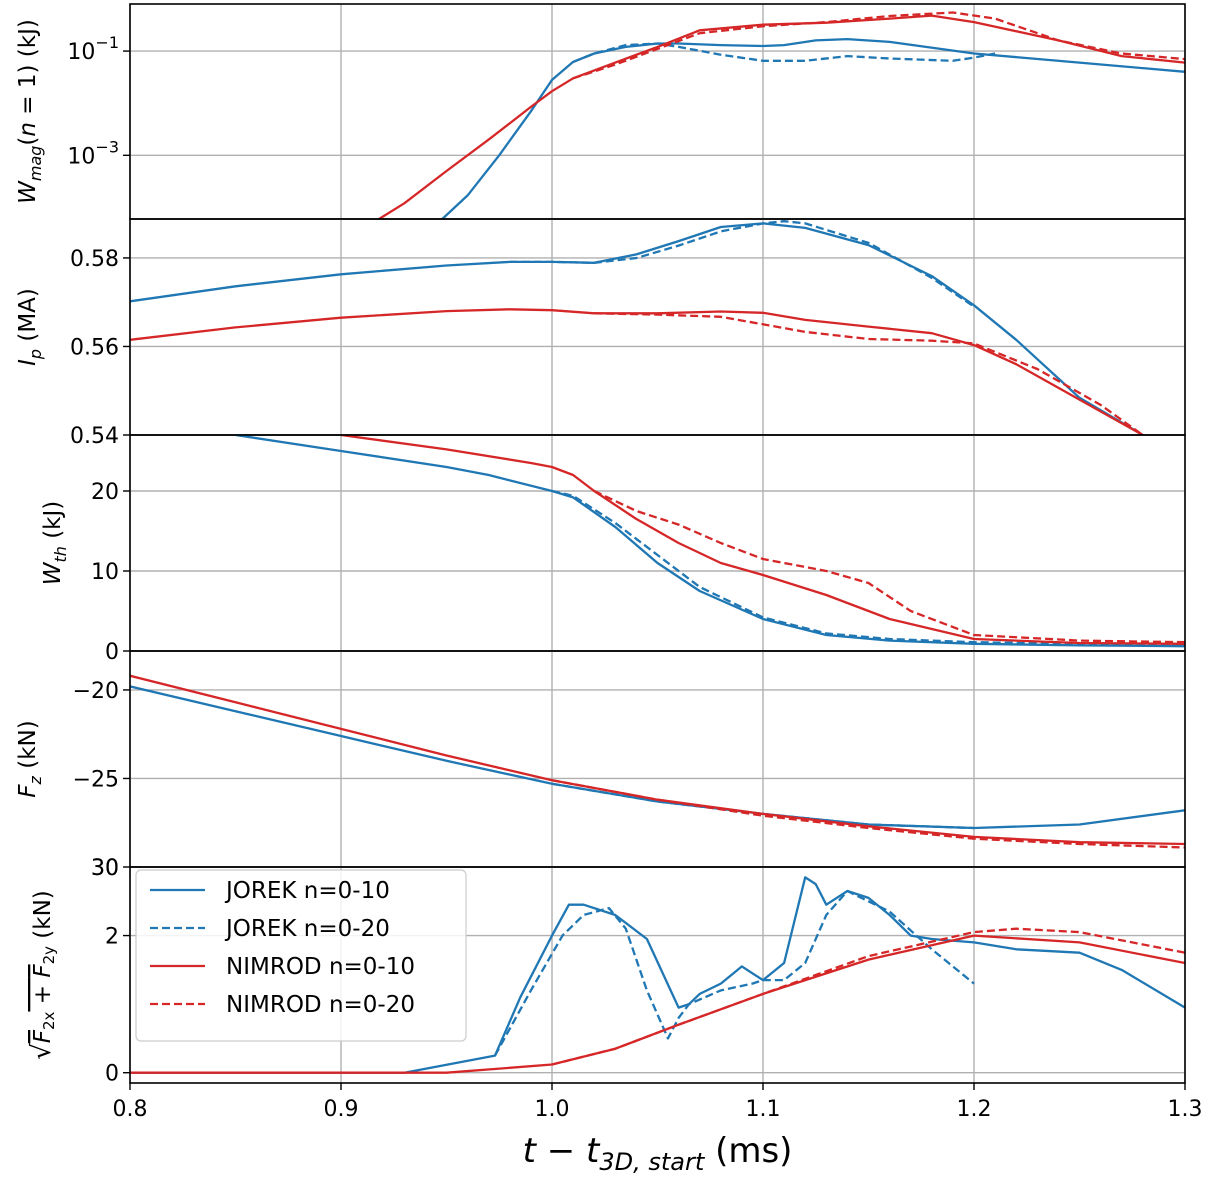 This screenshot has height=1177, width=1223. I want to click on legend-box, so click(301, 955).